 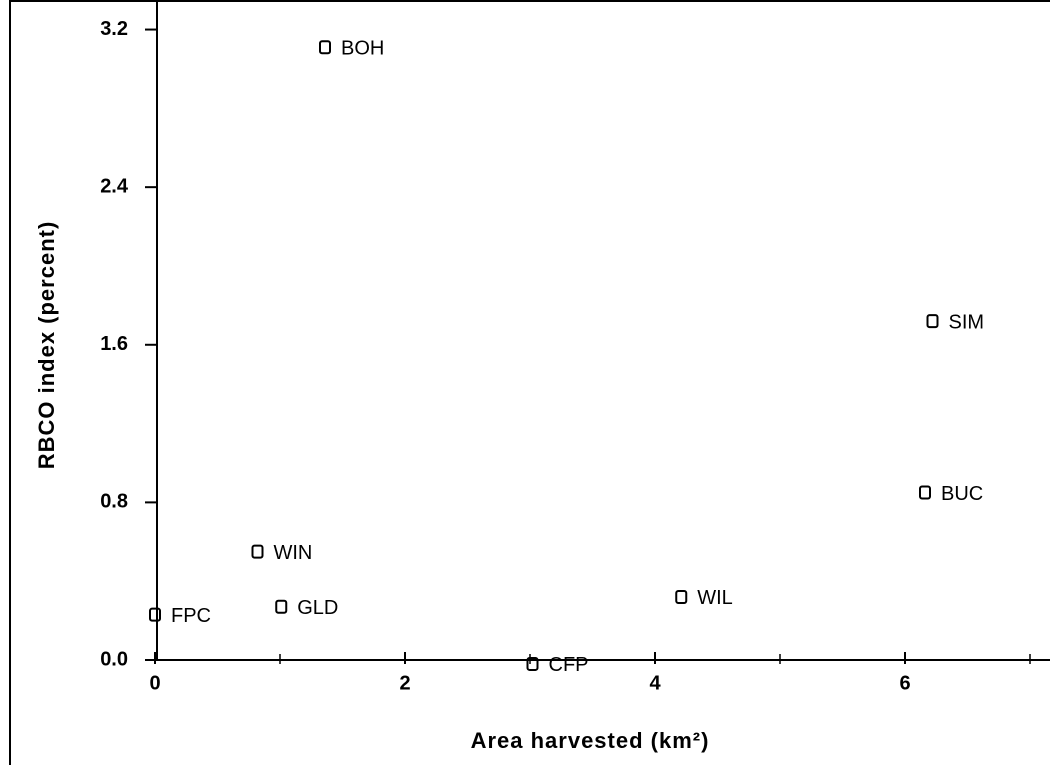 I want to click on y-tick-label: 1.6, so click(x=114, y=344).